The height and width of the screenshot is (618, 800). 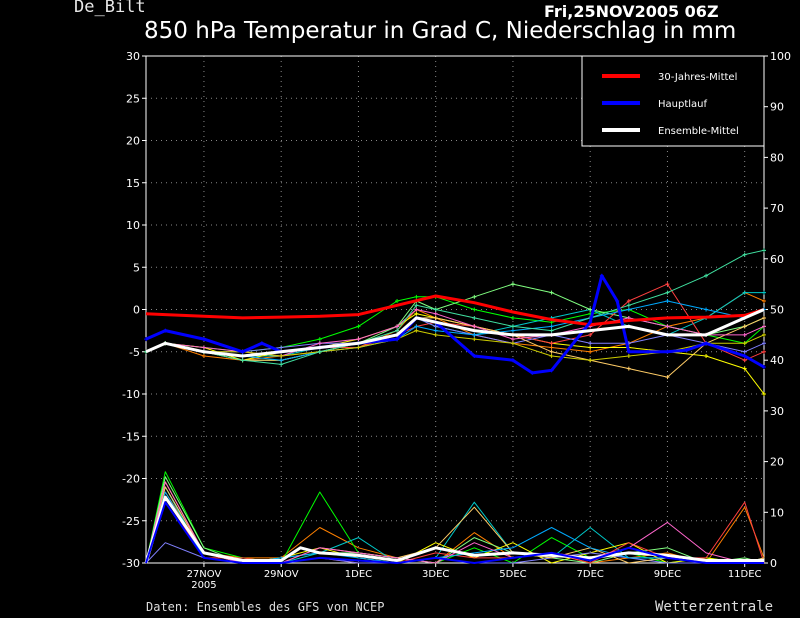 What do you see at coordinates (777, 411) in the screenshot?
I see `y-right-tick-label: 30` at bounding box center [777, 411].